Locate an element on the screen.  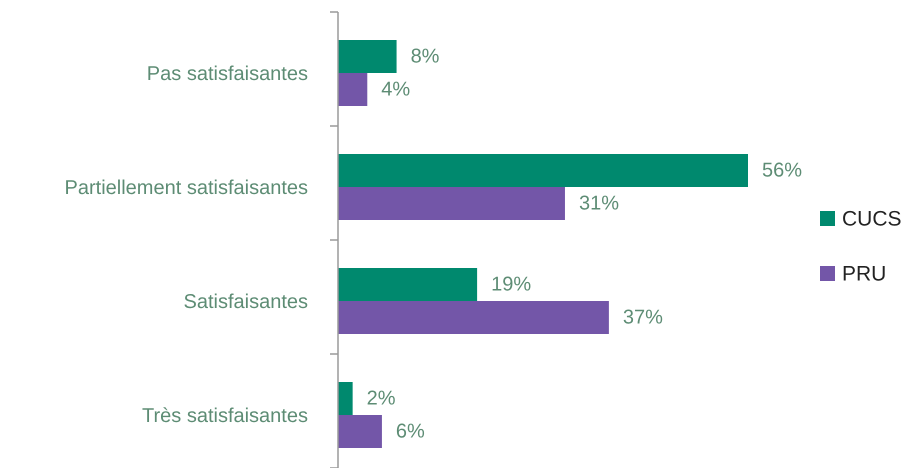
data-label: 8% is located at coordinates (425, 57).